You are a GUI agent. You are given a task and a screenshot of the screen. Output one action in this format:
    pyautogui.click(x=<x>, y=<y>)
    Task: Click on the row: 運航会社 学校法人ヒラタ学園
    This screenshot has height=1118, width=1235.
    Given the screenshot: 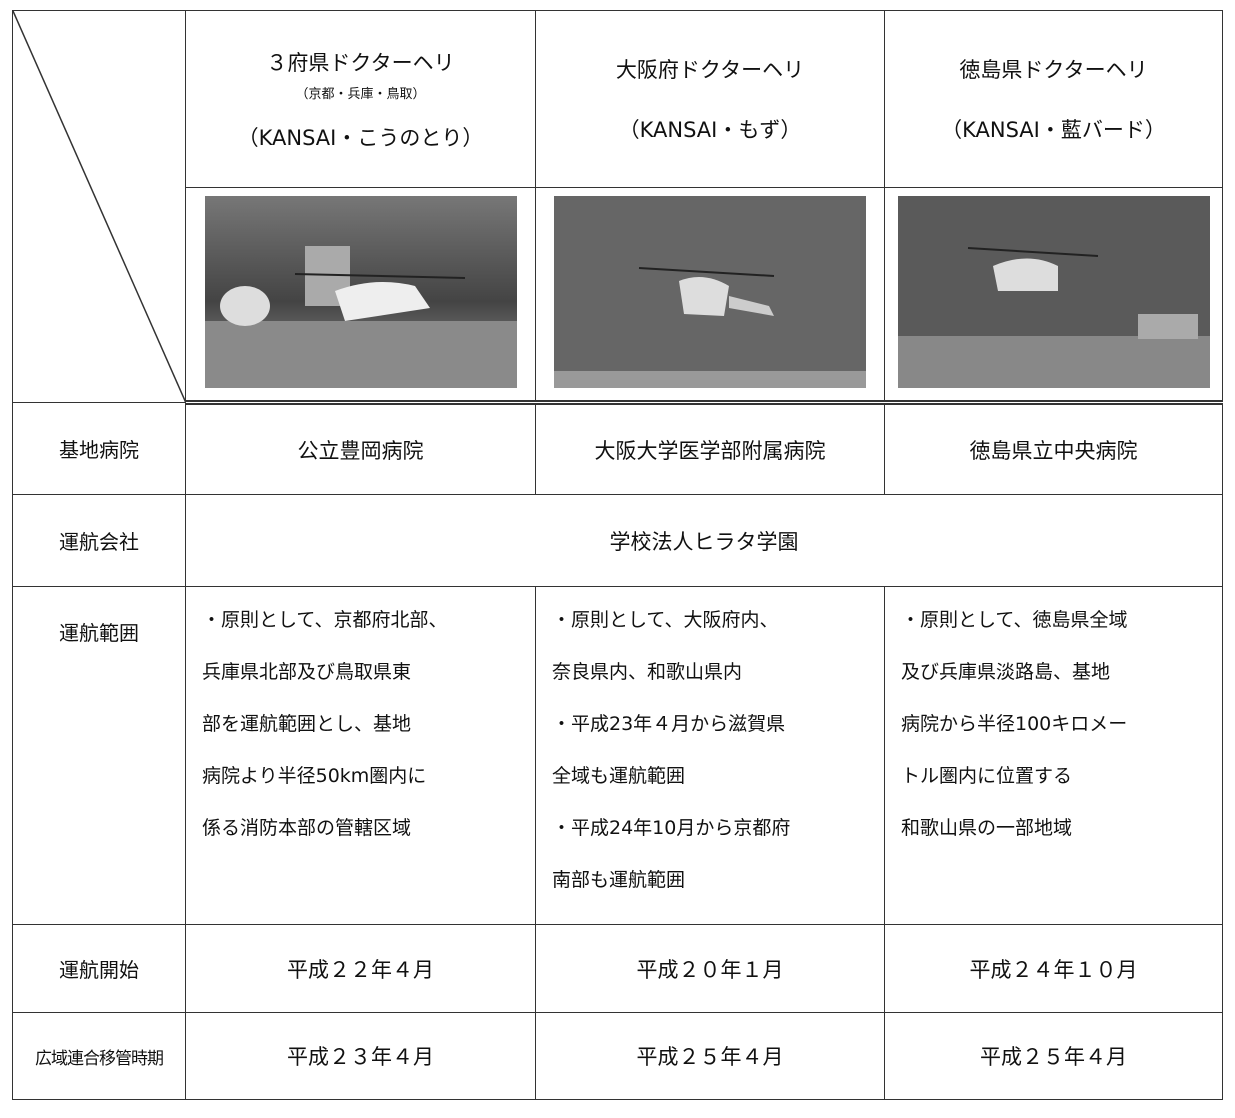 What is the action you would take?
    pyautogui.click(x=617, y=540)
    